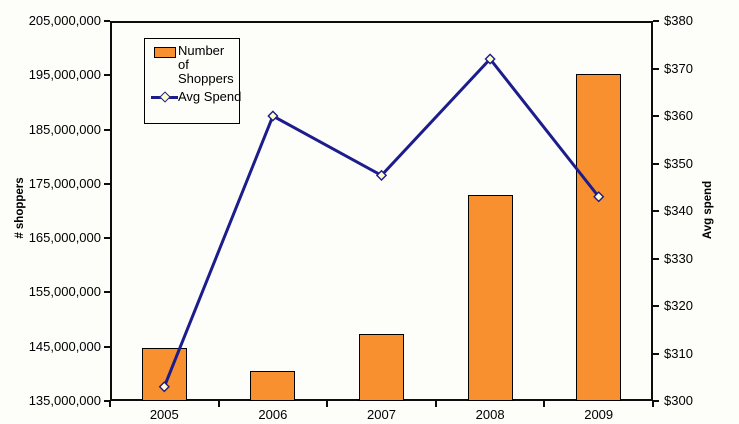  Describe the element at coordinates (678, 353) in the screenshot. I see `right-axis-tick-label: $310` at that location.